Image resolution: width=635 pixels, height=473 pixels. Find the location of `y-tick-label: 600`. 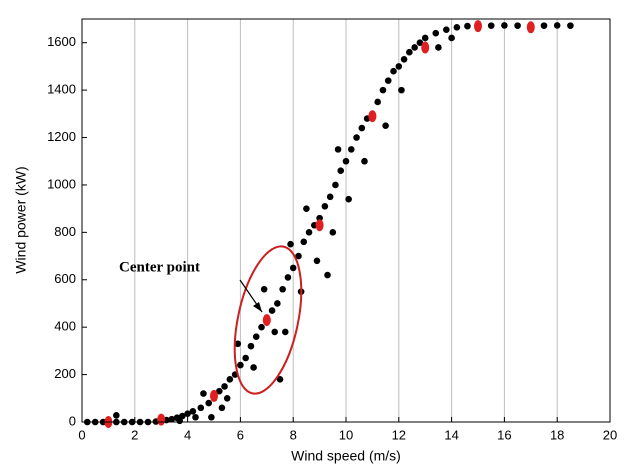

y-tick-label: 600 is located at coordinates (65, 278).